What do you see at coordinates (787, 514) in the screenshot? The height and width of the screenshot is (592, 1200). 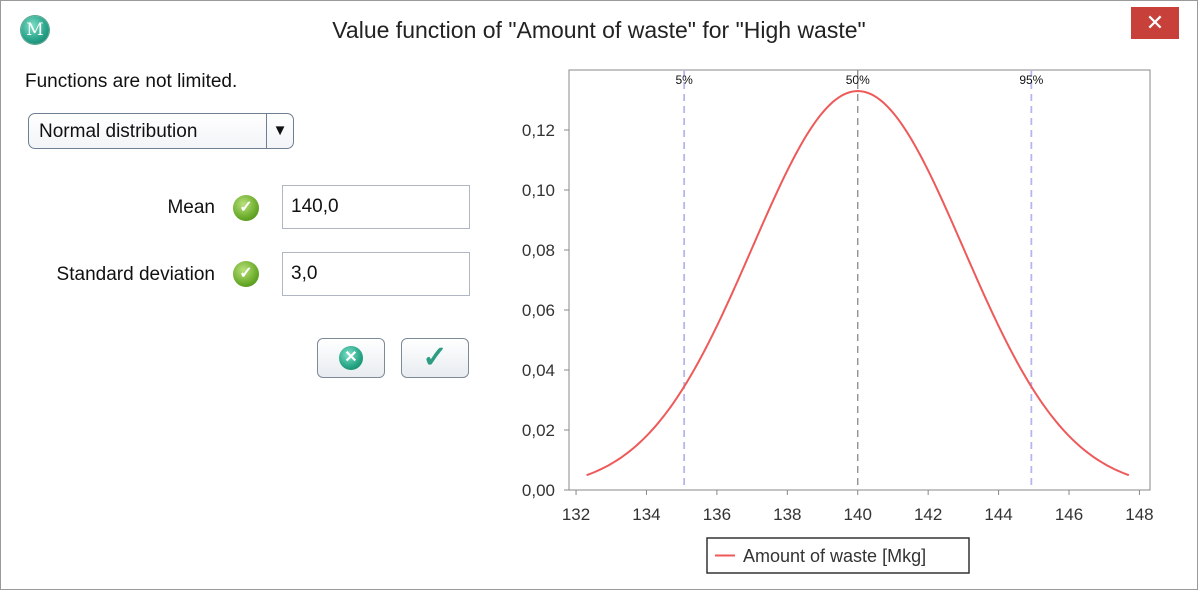 I see `x-tick-label: 138` at bounding box center [787, 514].